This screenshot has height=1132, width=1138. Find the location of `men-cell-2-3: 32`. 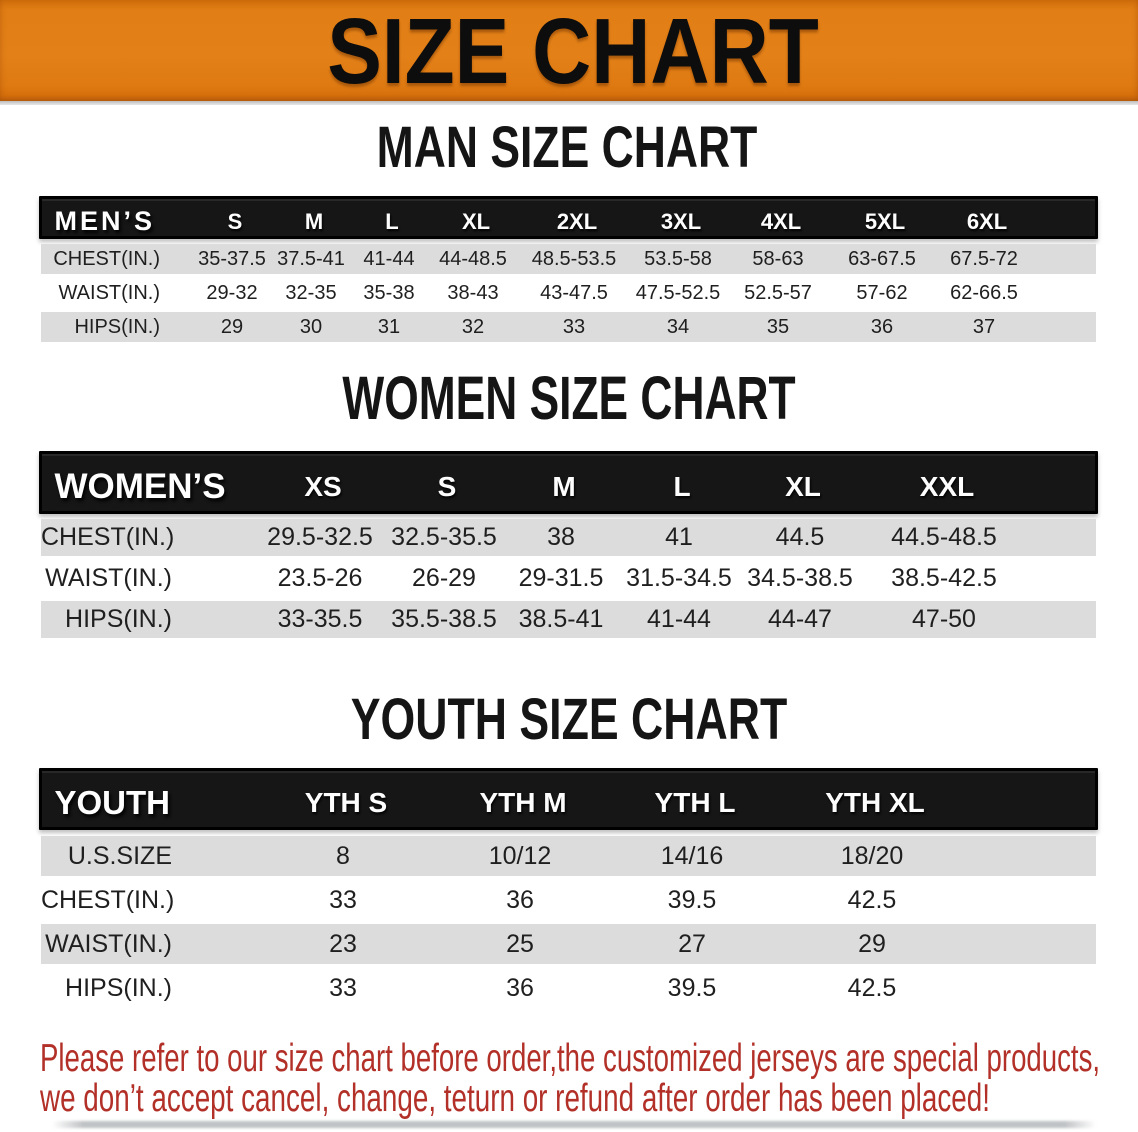

men-cell-2-3: 32 is located at coordinates (473, 327).